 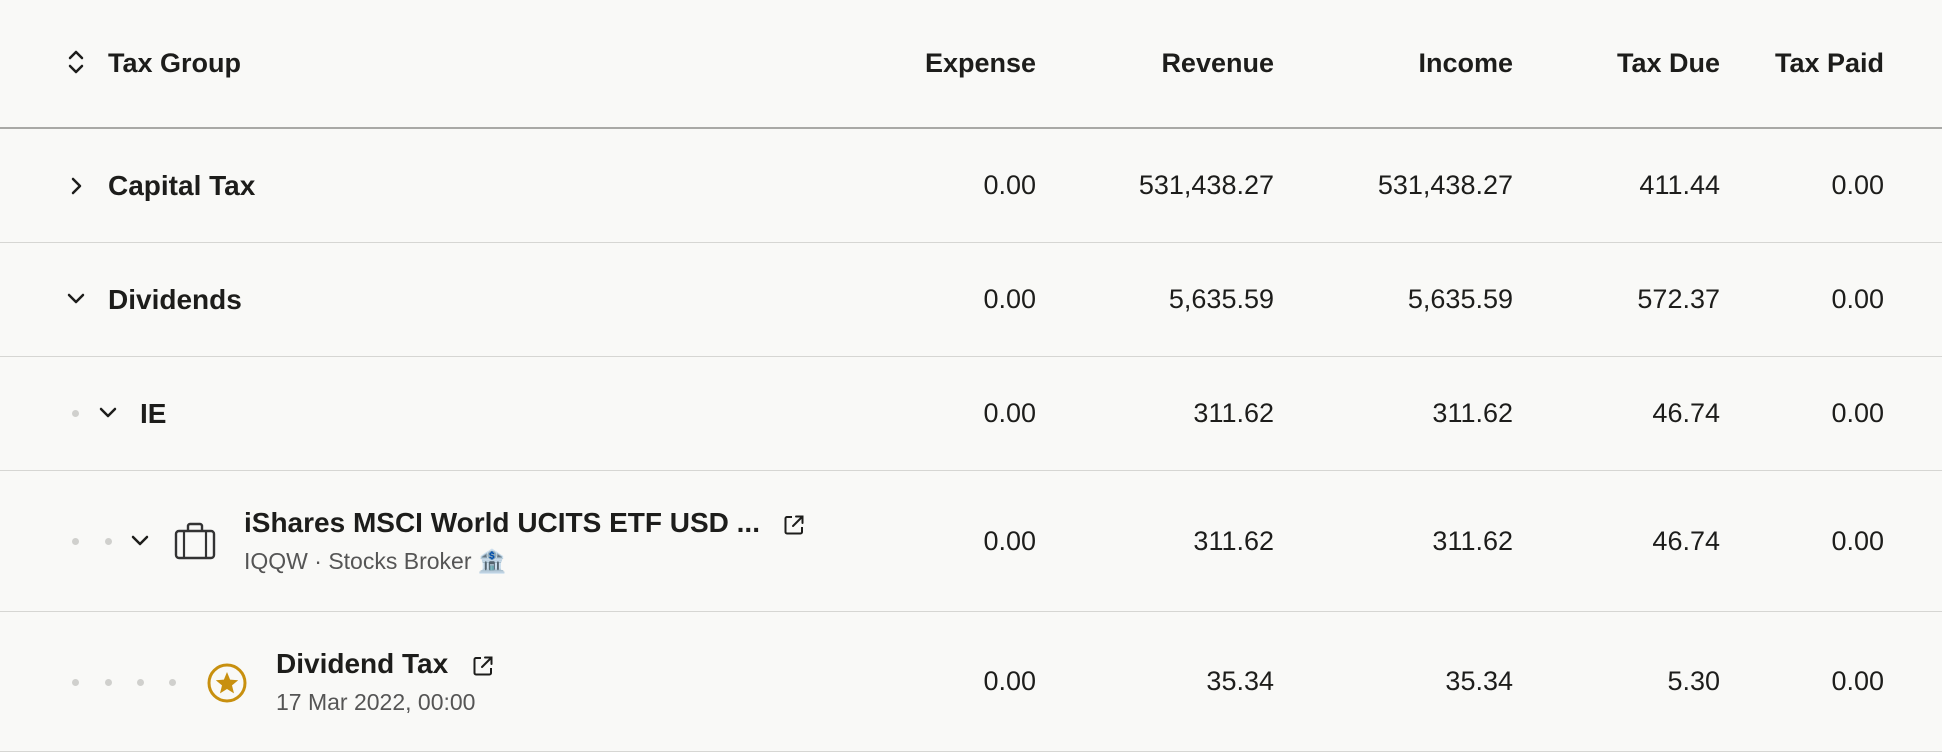 What do you see at coordinates (175, 299) in the screenshot?
I see `row-label: Dividends` at bounding box center [175, 299].